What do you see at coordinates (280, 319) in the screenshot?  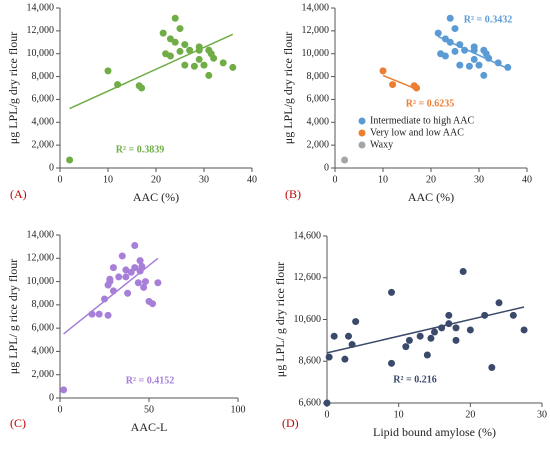 I see `y-axis-label: μg LPL/ g dry rice flour` at bounding box center [280, 319].